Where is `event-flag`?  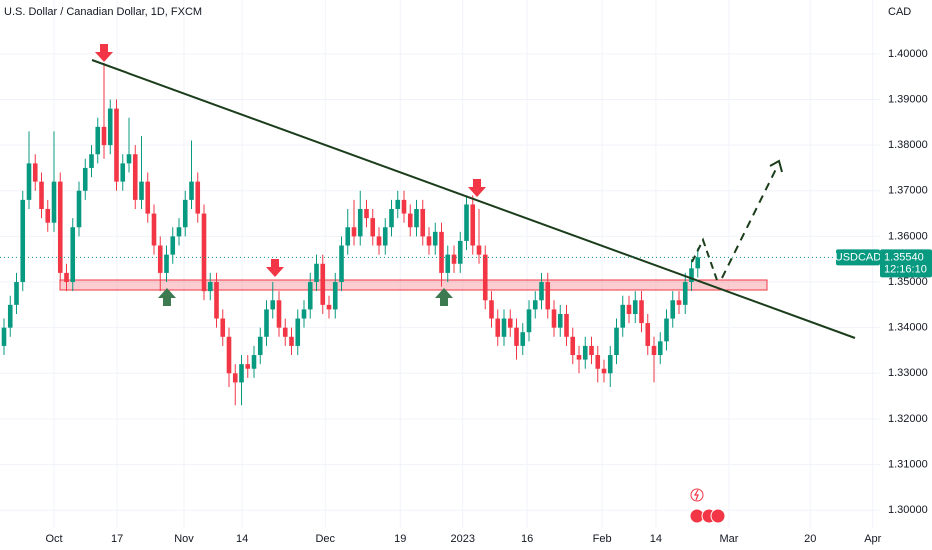
event-flag is located at coordinates (718, 516).